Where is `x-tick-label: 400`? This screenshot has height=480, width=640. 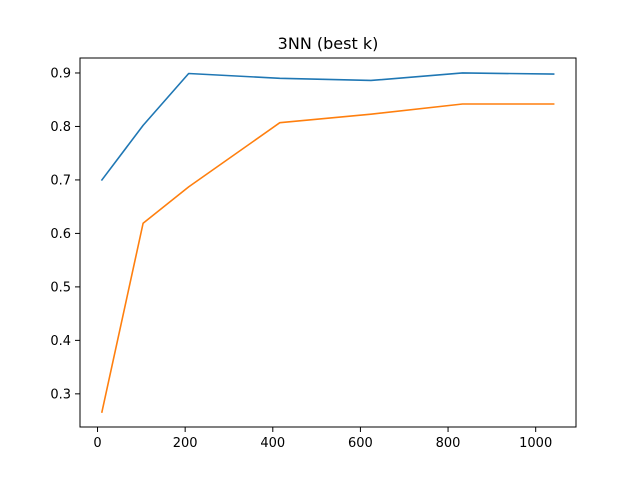 x-tick-label: 400 is located at coordinates (272, 443).